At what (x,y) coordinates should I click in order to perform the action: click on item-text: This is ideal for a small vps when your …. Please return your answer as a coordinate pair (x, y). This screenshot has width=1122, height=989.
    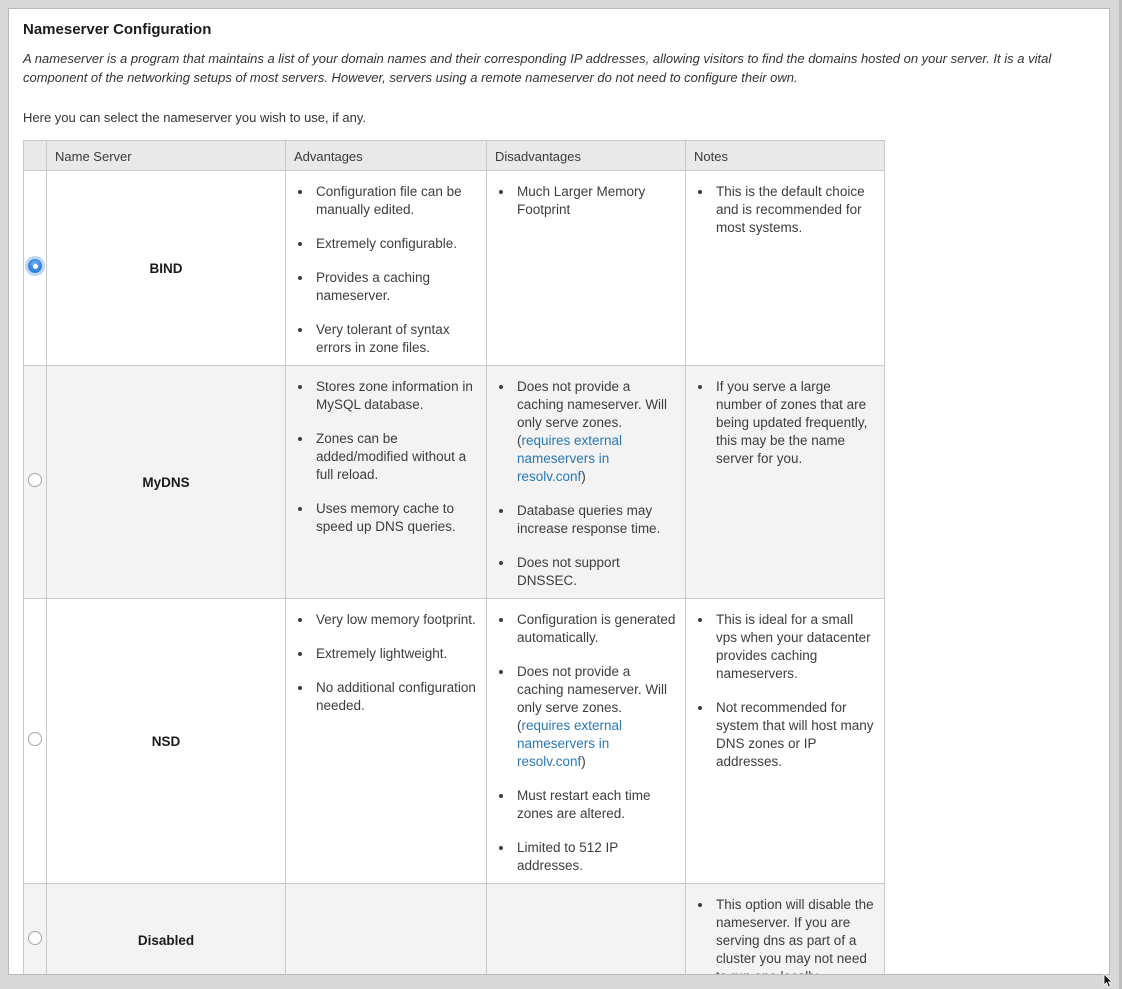
    Looking at the image, I should click on (793, 646).